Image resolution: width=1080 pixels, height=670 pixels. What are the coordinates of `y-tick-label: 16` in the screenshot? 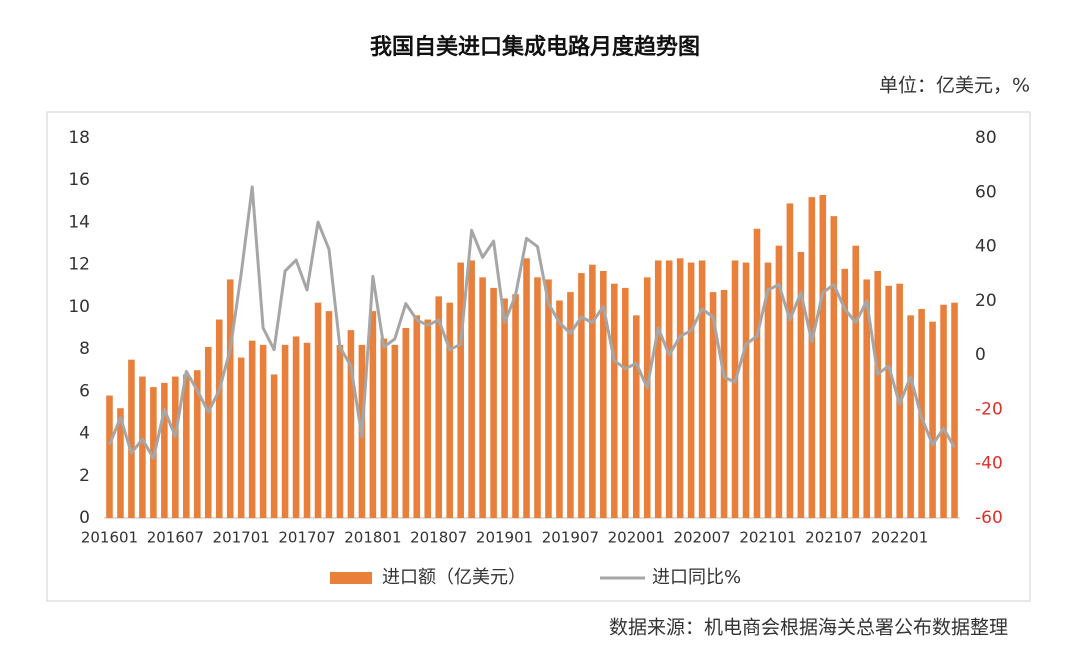 It's located at (79, 180).